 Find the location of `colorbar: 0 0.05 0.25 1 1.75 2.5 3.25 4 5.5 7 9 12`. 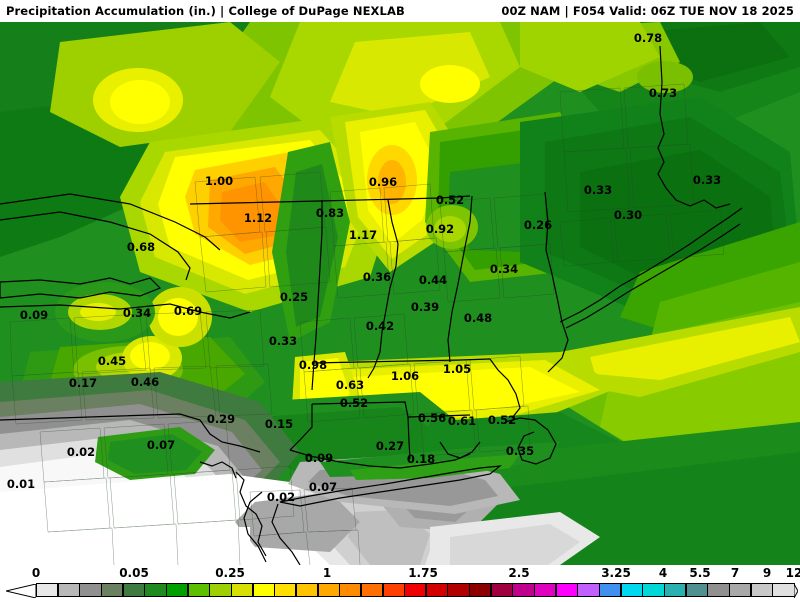

colorbar: 0 0.05 0.25 1 1.75 2.5 3.25 4 5.5 7 9 12 is located at coordinates (400, 582).